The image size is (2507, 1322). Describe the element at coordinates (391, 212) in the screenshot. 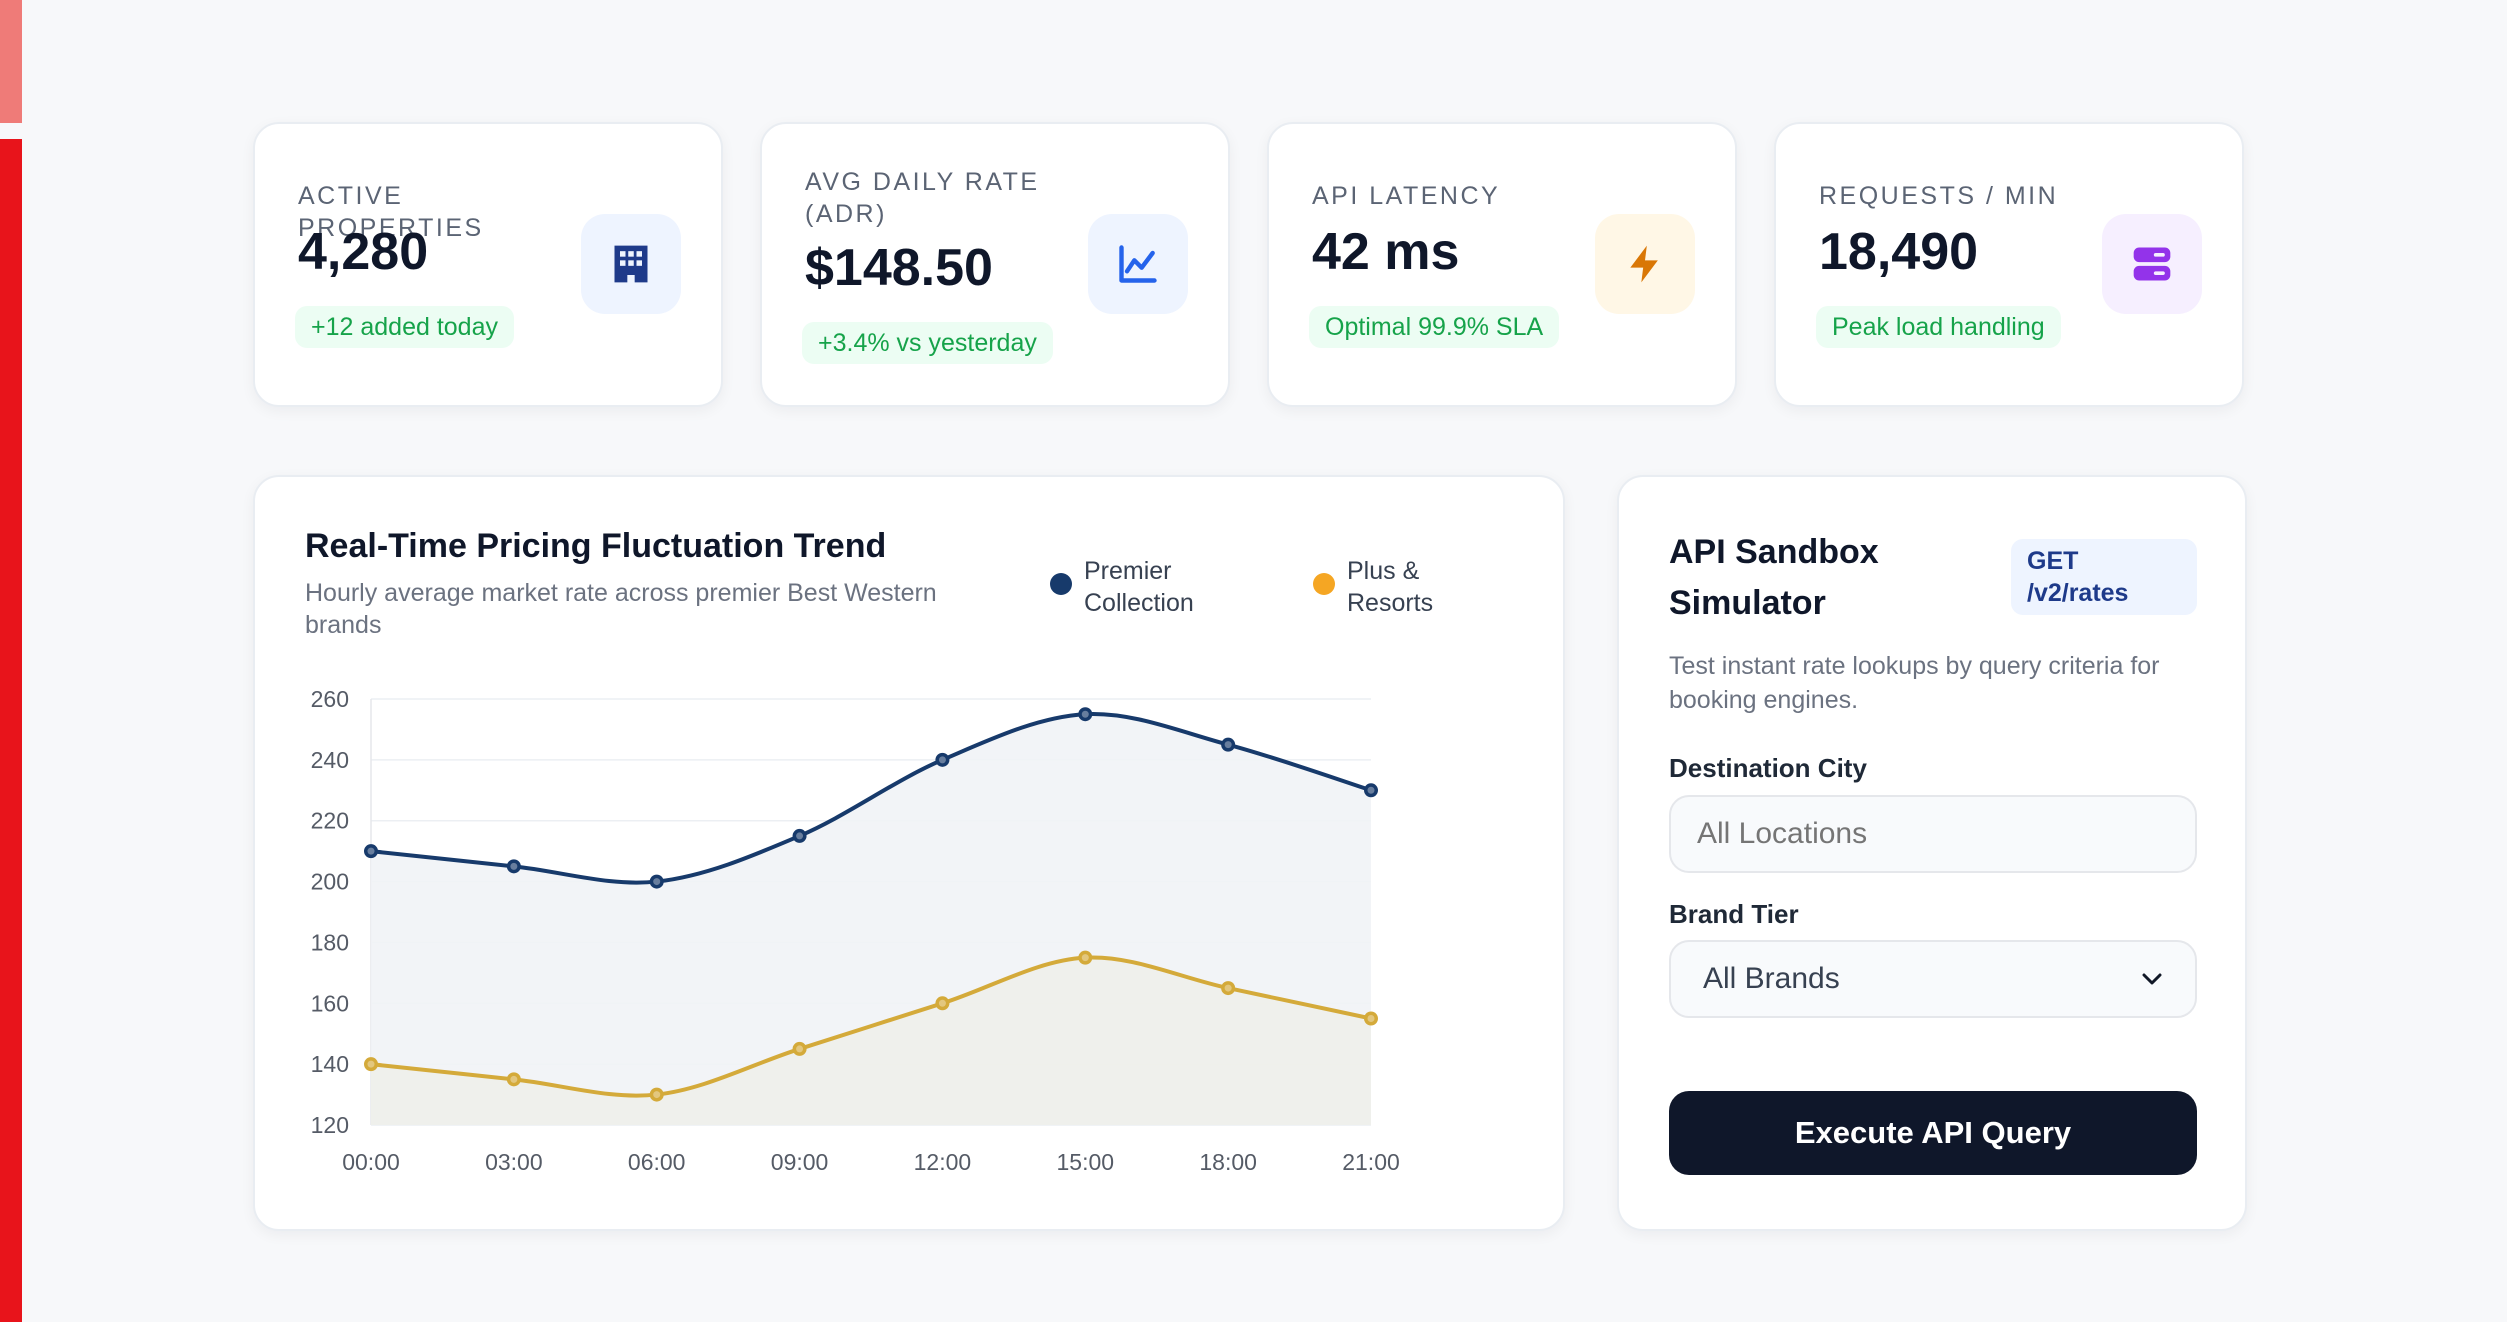

I see `stat-label: ACTIVE PROPERTIES` at that location.